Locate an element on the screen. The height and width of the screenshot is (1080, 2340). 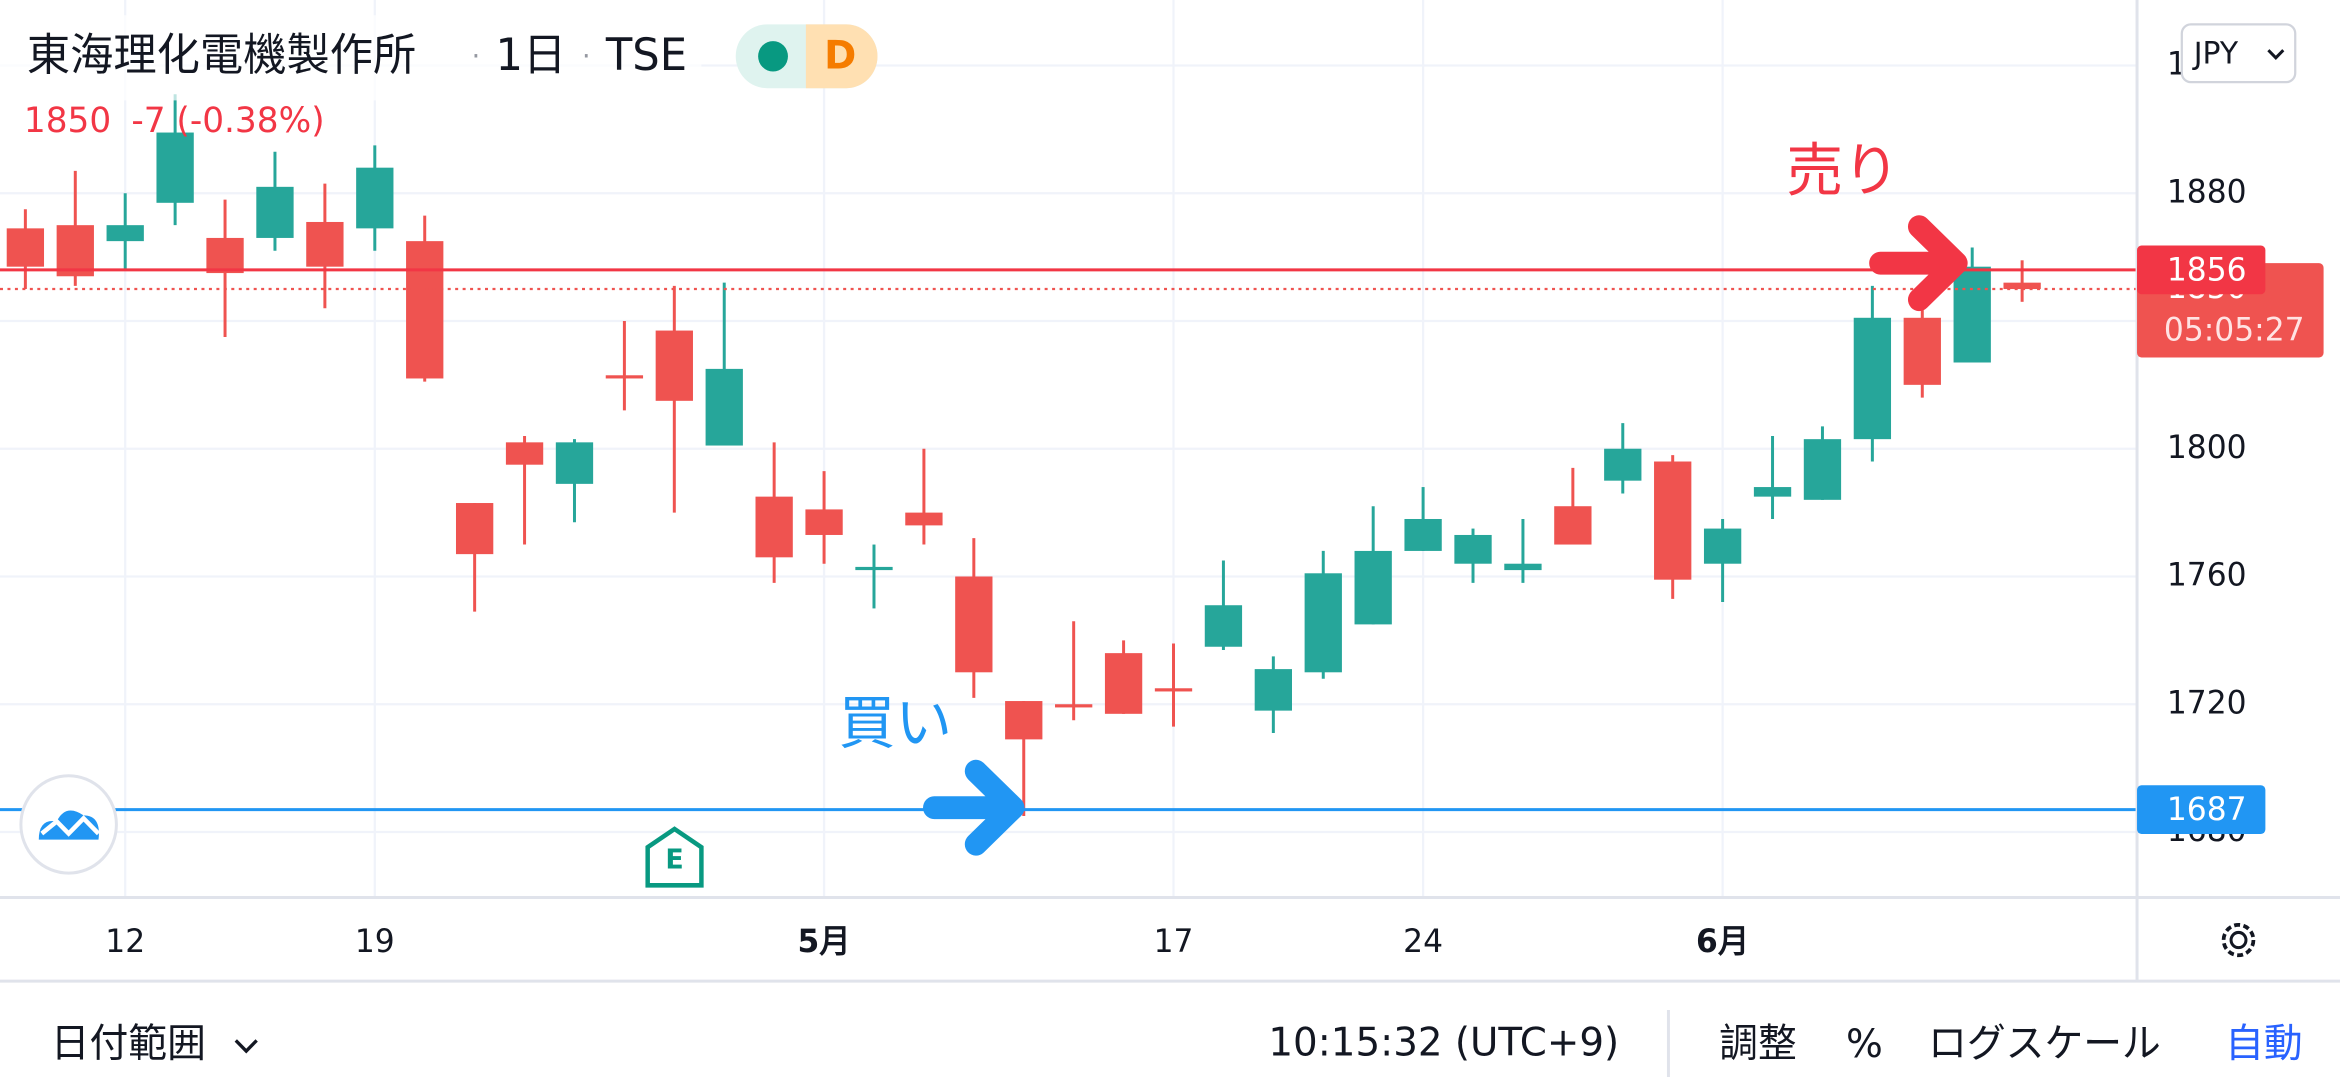
status-pill-right is located at coordinates (841, 56).